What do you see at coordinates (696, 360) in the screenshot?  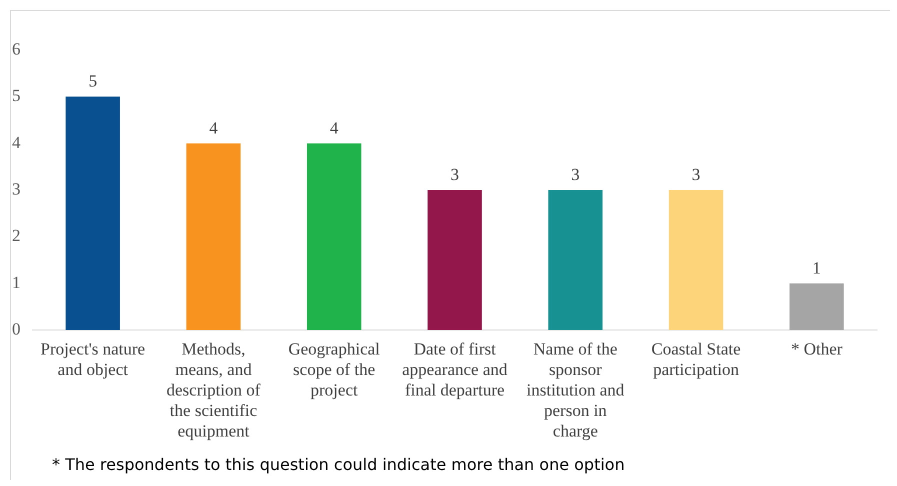 I see `x-tick-label: Coastal State participation` at bounding box center [696, 360].